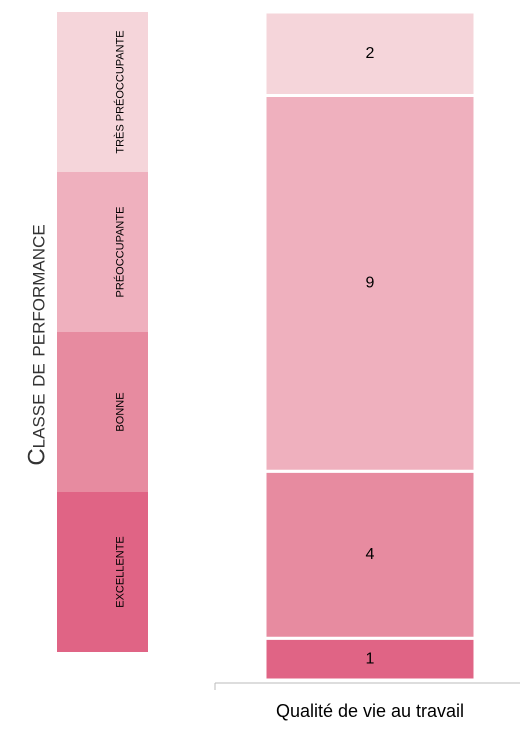 This screenshot has width=520, height=731. What do you see at coordinates (36, 344) in the screenshot?
I see `y-axis-title: Classe de performance` at bounding box center [36, 344].